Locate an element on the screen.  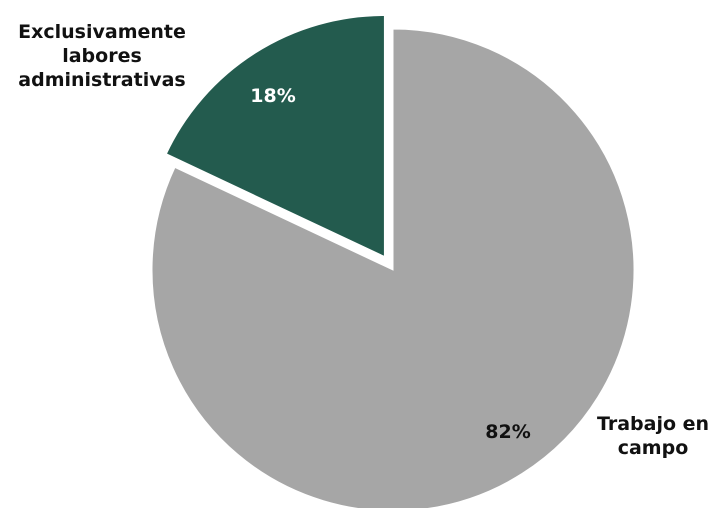
data-label-exclusivamente-labores-administrativas: 18% is located at coordinates (272, 96).